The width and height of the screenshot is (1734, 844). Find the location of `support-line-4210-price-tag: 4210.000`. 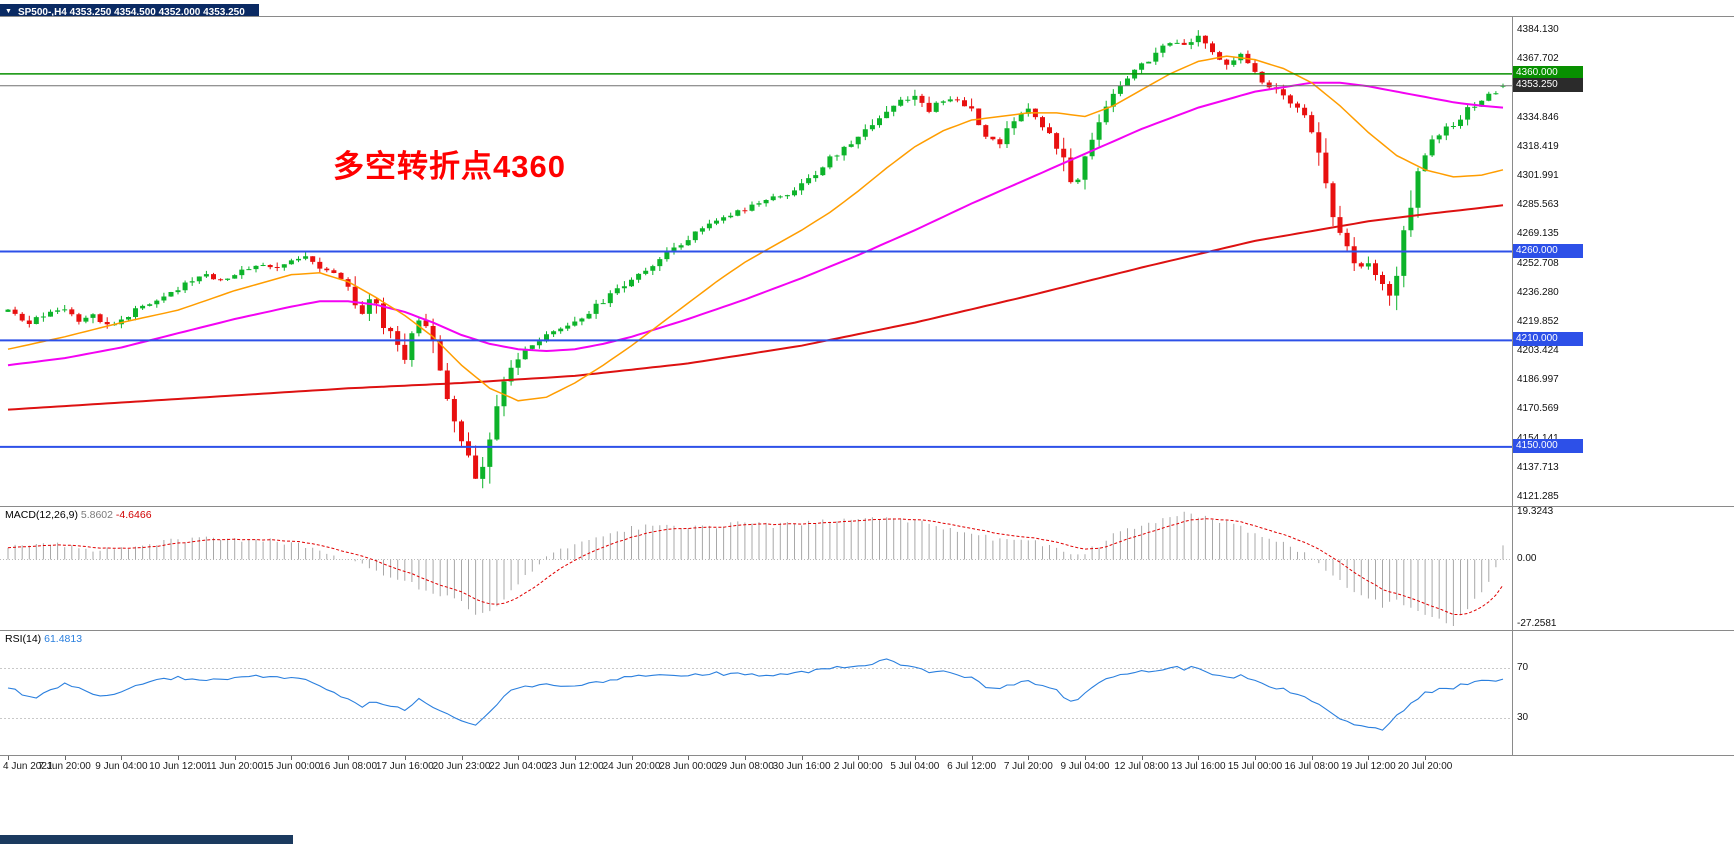

support-line-4210-price-tag: 4210.000 is located at coordinates (1548, 339).